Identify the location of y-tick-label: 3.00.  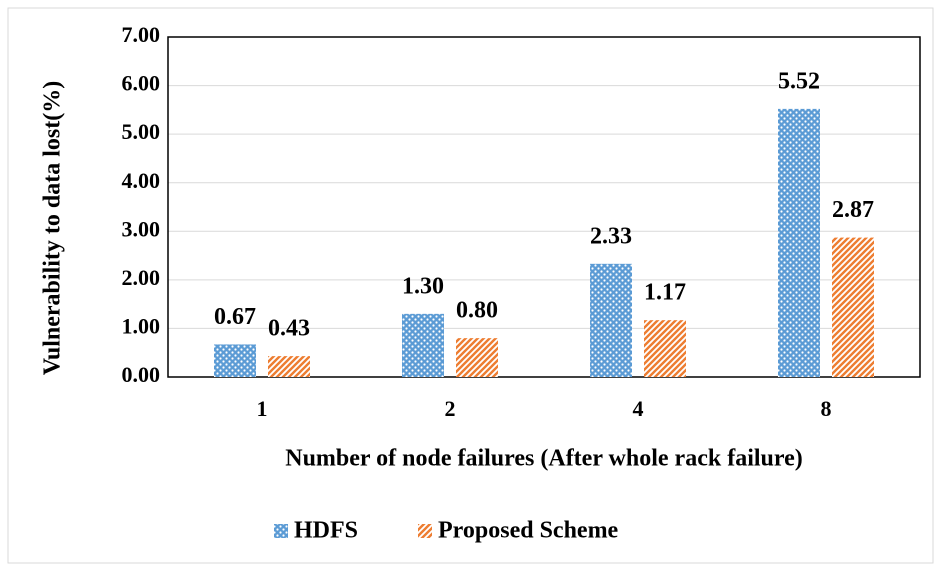
(141, 228).